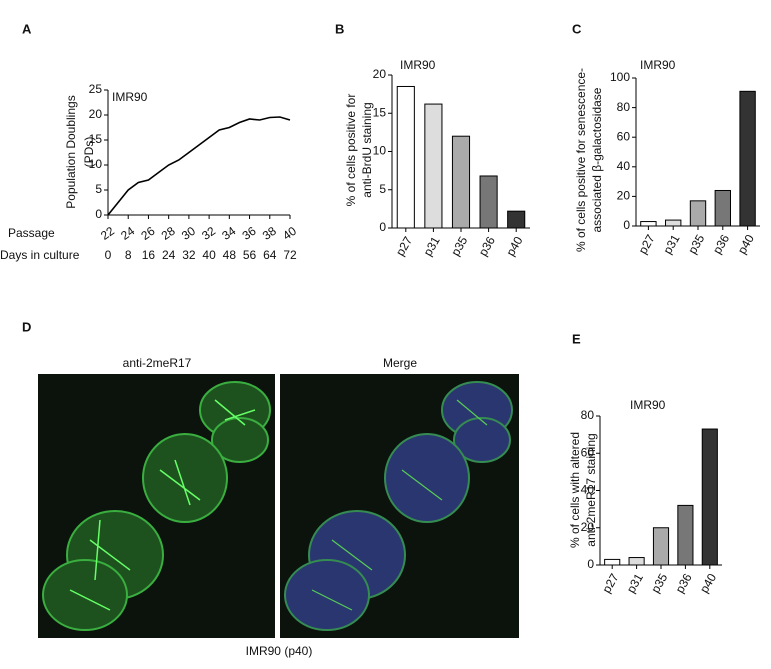 The height and width of the screenshot is (669, 771). Describe the element at coordinates (351, 150) in the screenshot. I see `y-axis-label: % of cells positive for` at that location.